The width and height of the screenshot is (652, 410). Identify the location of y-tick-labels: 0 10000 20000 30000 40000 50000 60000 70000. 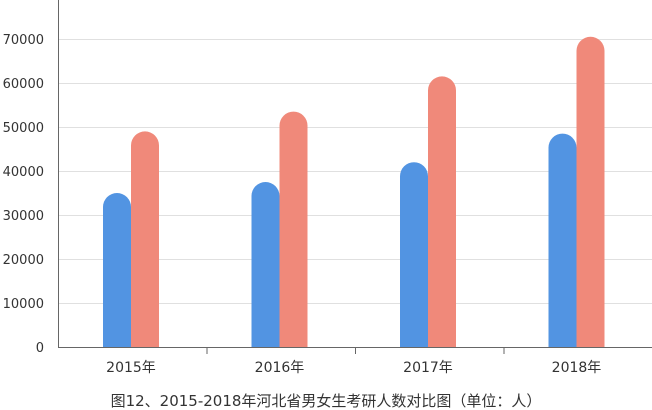
(23, 194).